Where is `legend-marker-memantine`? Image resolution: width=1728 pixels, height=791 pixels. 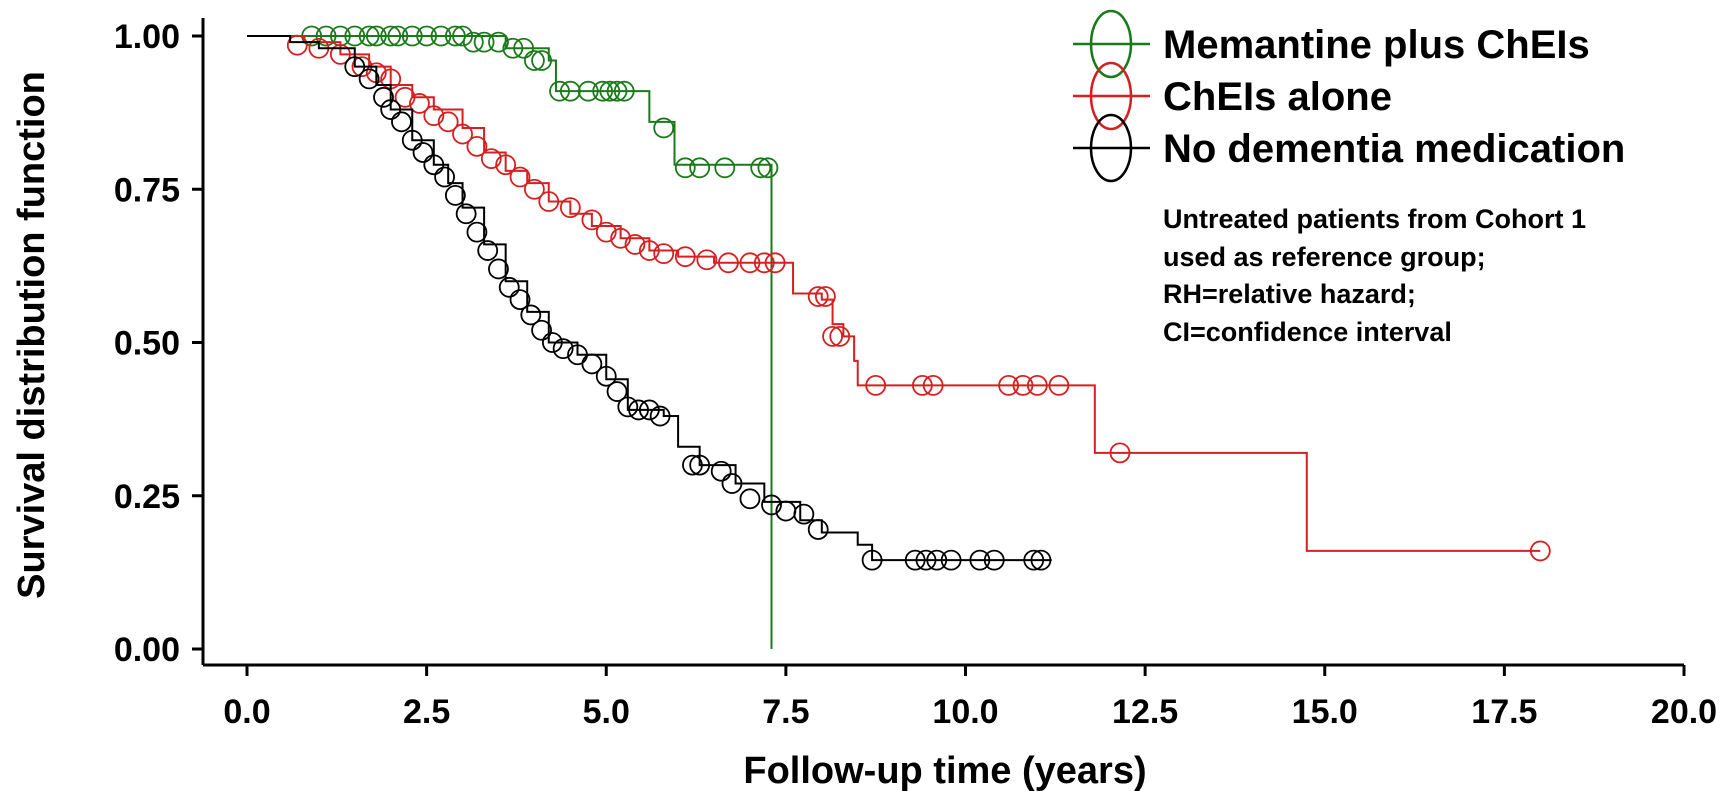
legend-marker-memantine is located at coordinates (1111, 44).